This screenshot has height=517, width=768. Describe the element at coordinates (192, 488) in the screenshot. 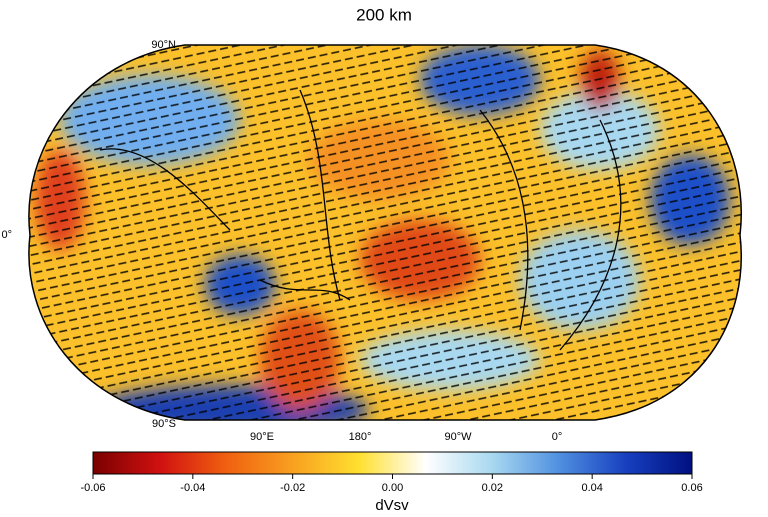

I see `colorbar-tick-label: -0.04` at that location.